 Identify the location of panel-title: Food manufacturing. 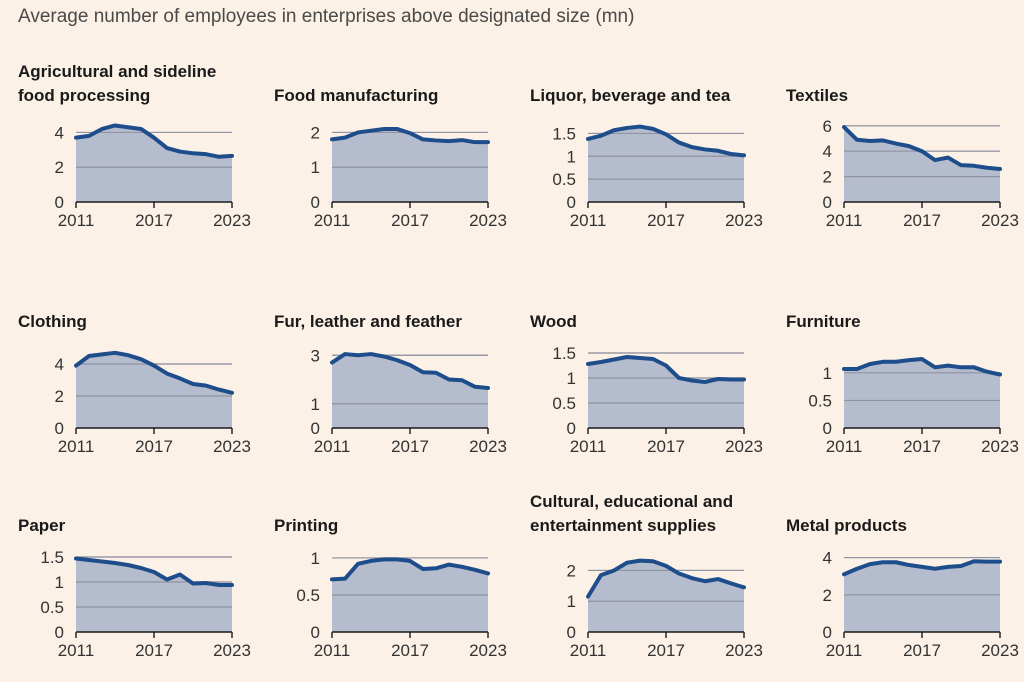
(356, 95).